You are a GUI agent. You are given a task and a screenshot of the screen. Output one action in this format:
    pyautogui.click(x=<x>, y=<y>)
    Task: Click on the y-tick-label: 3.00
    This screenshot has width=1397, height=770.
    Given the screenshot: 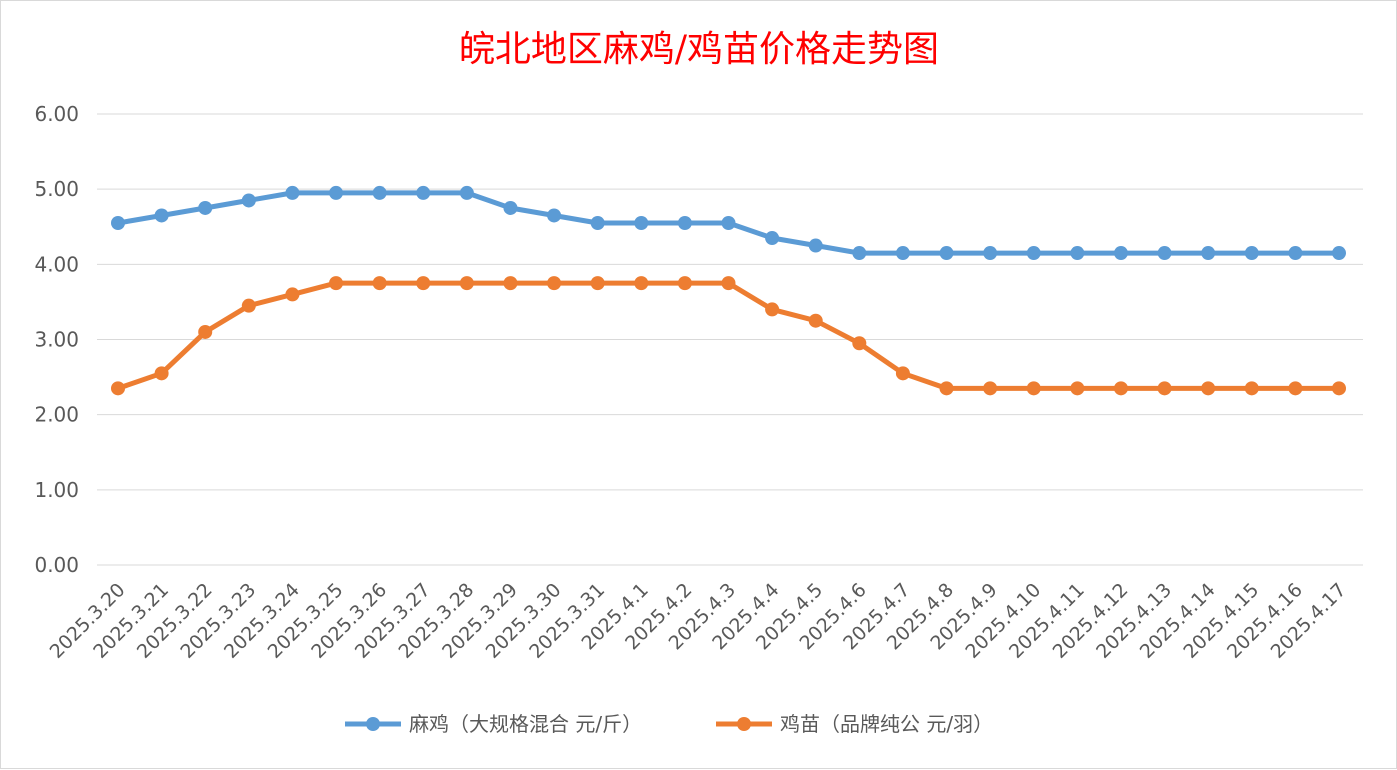 What is the action you would take?
    pyautogui.click(x=56, y=340)
    